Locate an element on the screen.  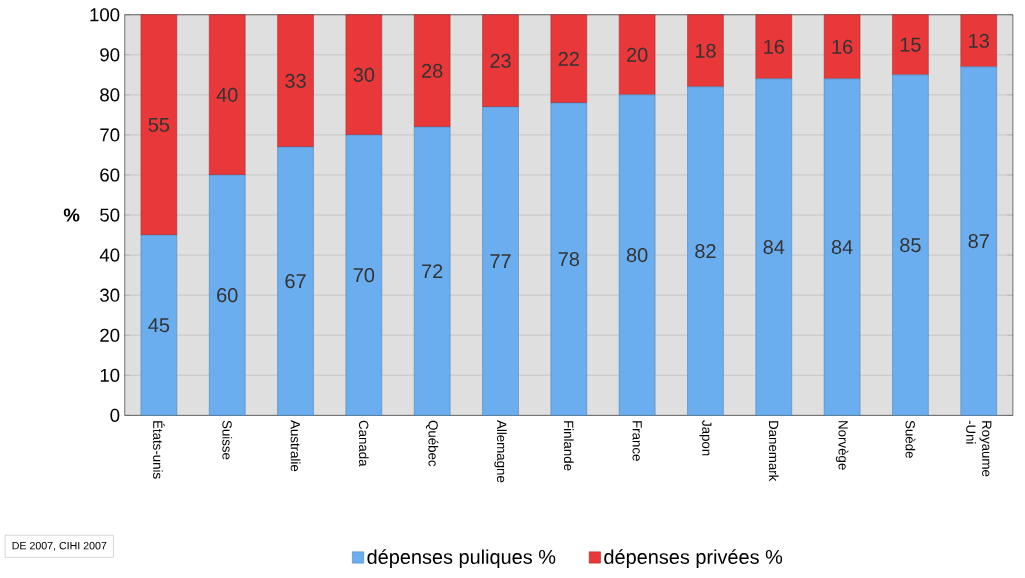
data-label: 15 is located at coordinates (910, 44).